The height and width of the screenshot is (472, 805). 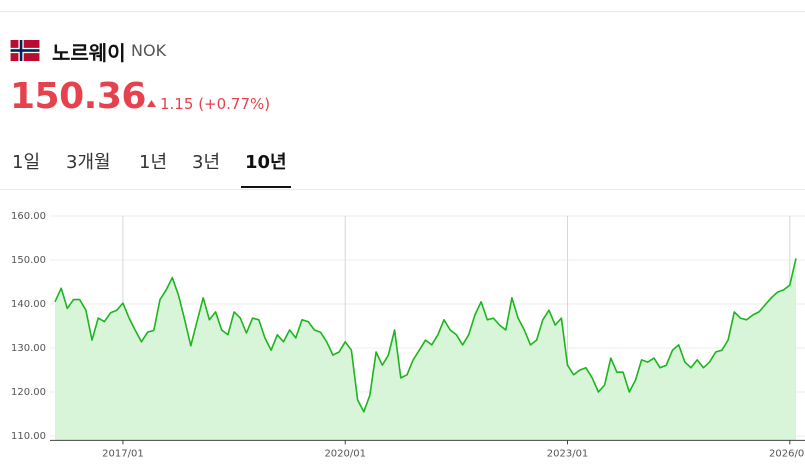 I want to click on period-tab: 1일, so click(x=26, y=162).